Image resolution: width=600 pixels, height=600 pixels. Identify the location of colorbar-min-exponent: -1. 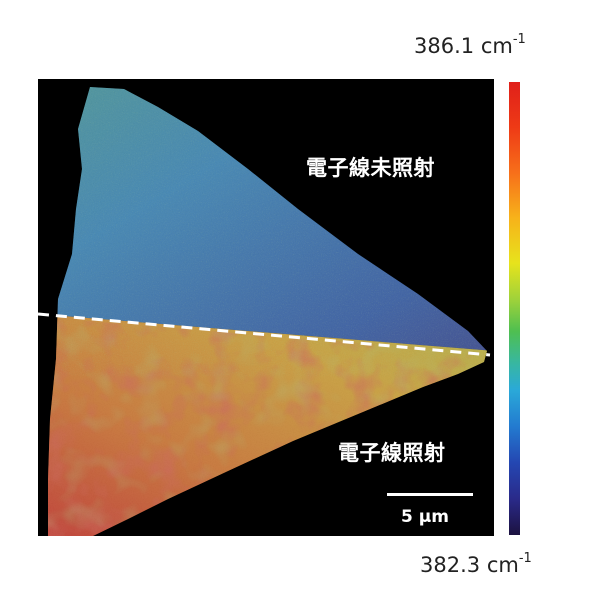
(525, 558).